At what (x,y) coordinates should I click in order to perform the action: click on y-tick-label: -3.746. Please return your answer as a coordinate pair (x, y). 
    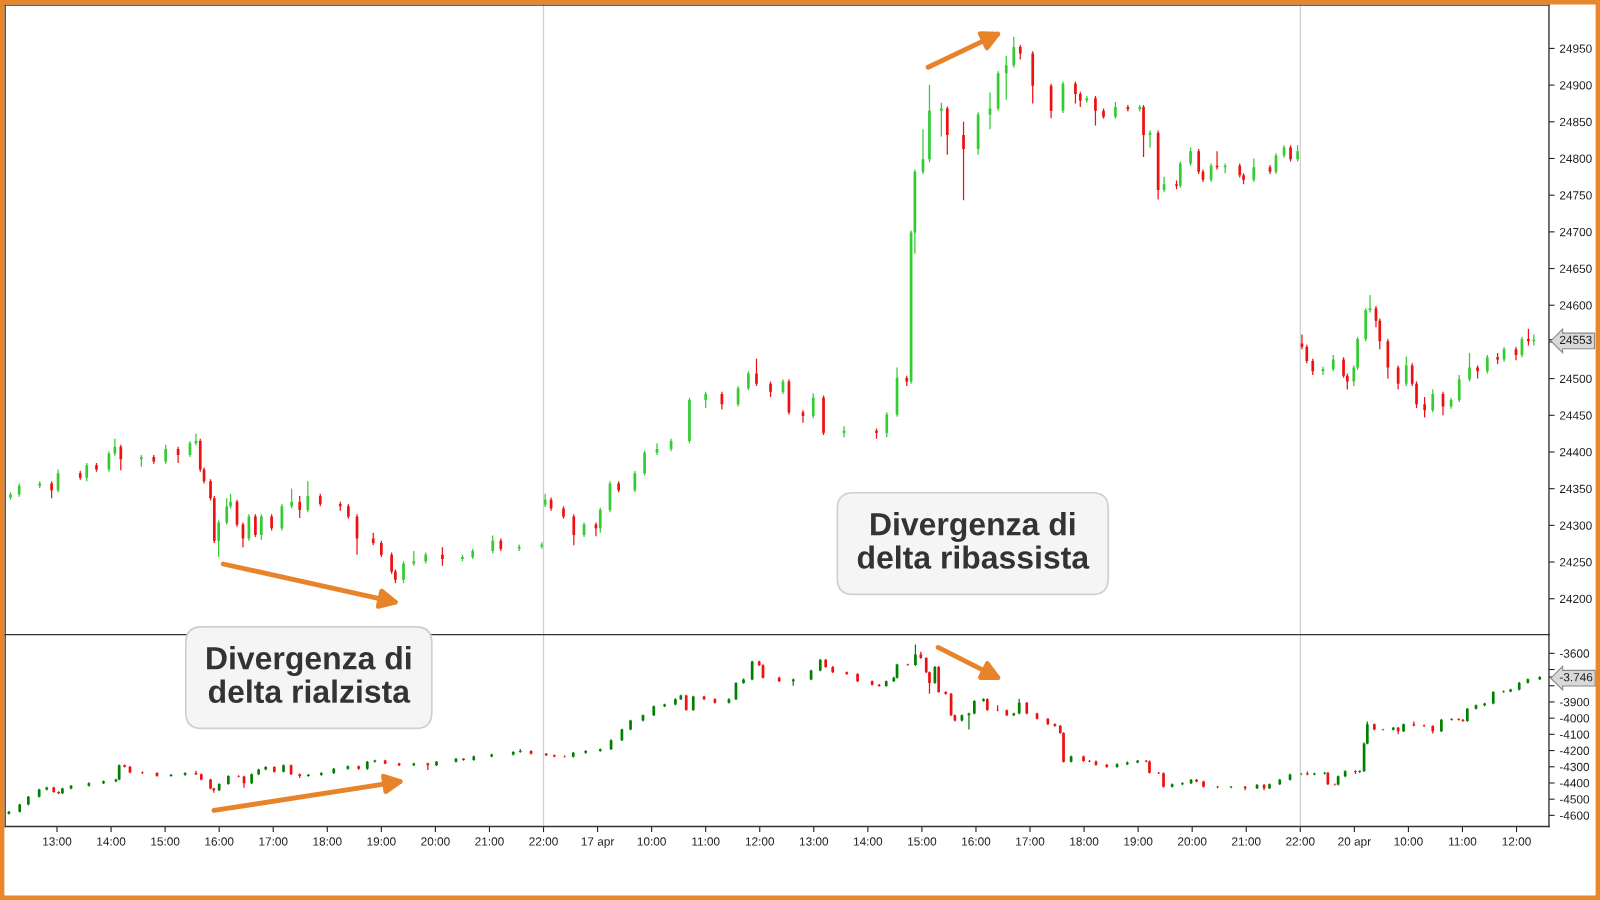
    Looking at the image, I should click on (1576, 677).